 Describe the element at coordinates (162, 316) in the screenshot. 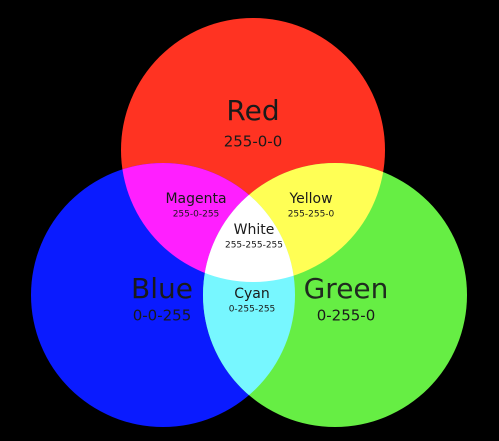

I see `blue-code: 0-0-255` at that location.